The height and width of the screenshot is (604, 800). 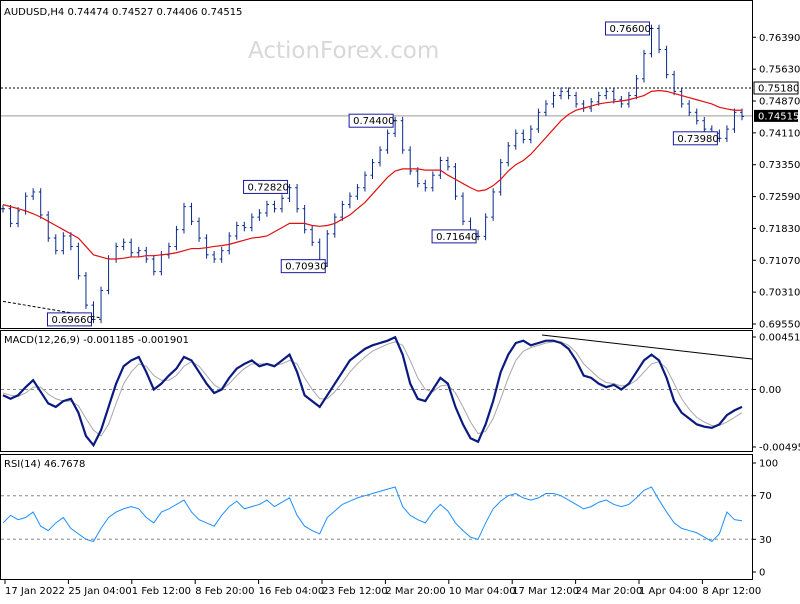 What do you see at coordinates (415, 591) in the screenshot?
I see `x-tick-label: 2 Mar 20:00` at bounding box center [415, 591].